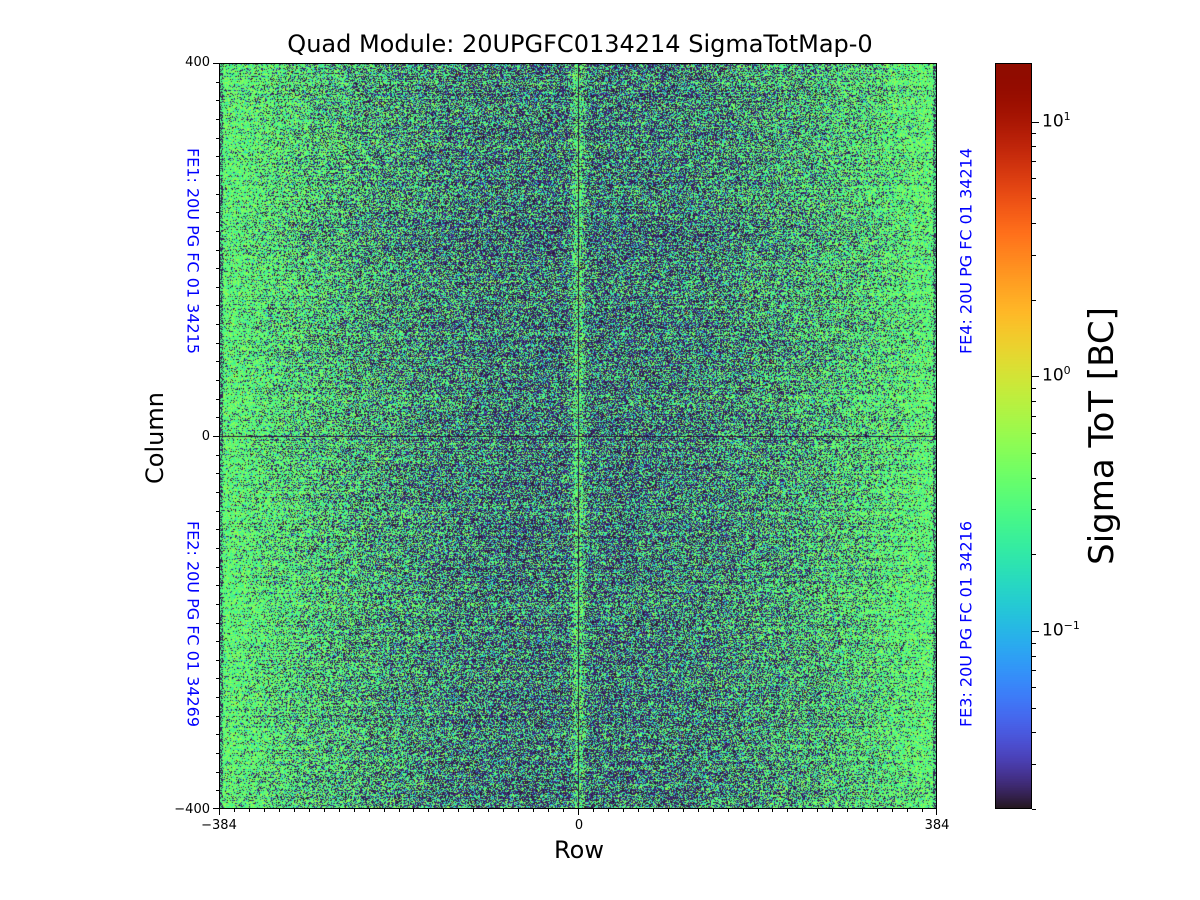 Image resolution: width=1200 pixels, height=900 pixels. I want to click on colorbar-gradient, so click(1013, 436).